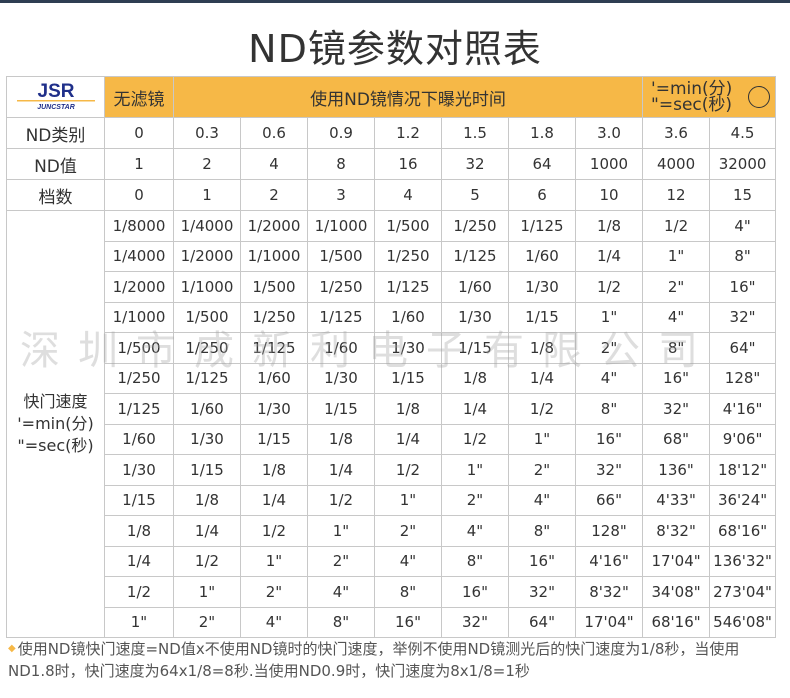  I want to click on table-cell: 36'24", so click(743, 500).